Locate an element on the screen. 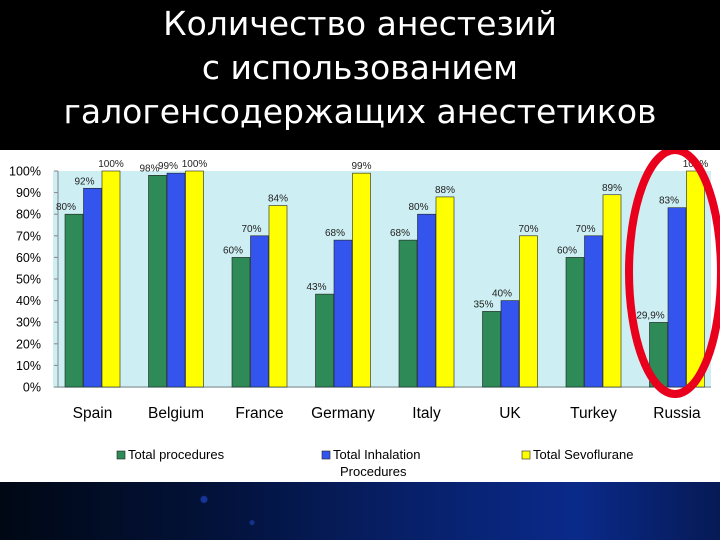 This screenshot has width=720, height=540. y-tick-label: 40% is located at coordinates (28, 301).